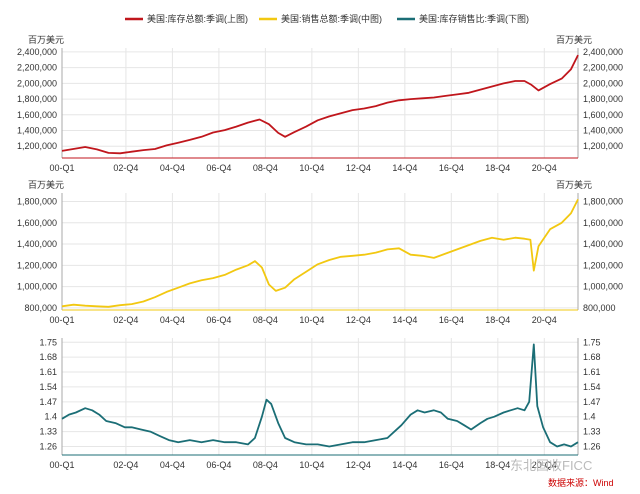 The height and width of the screenshot is (494, 640). Describe the element at coordinates (358, 168) in the screenshot. I see `panel-1-x-tick-7: 12-Q4` at that location.